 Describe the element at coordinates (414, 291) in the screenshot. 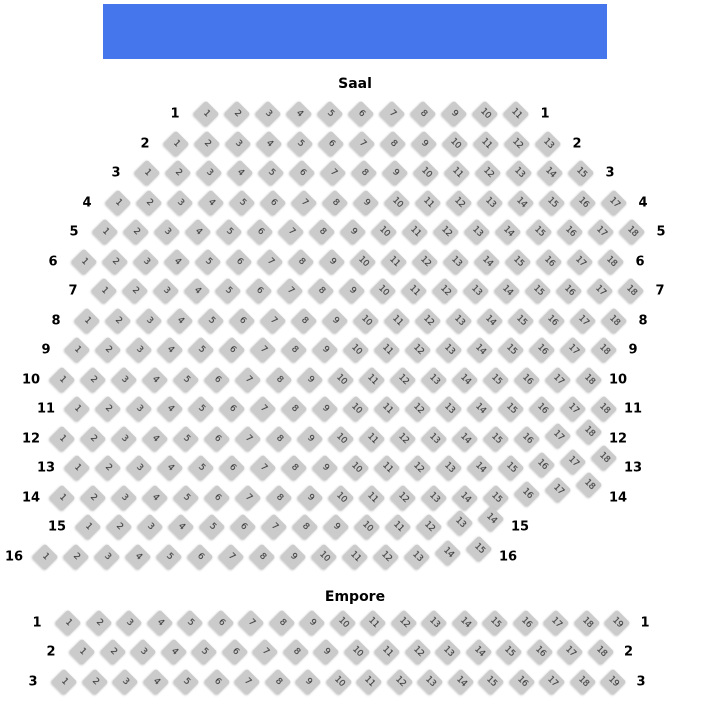

I see `seat-saal-row7-11: 11` at that location.